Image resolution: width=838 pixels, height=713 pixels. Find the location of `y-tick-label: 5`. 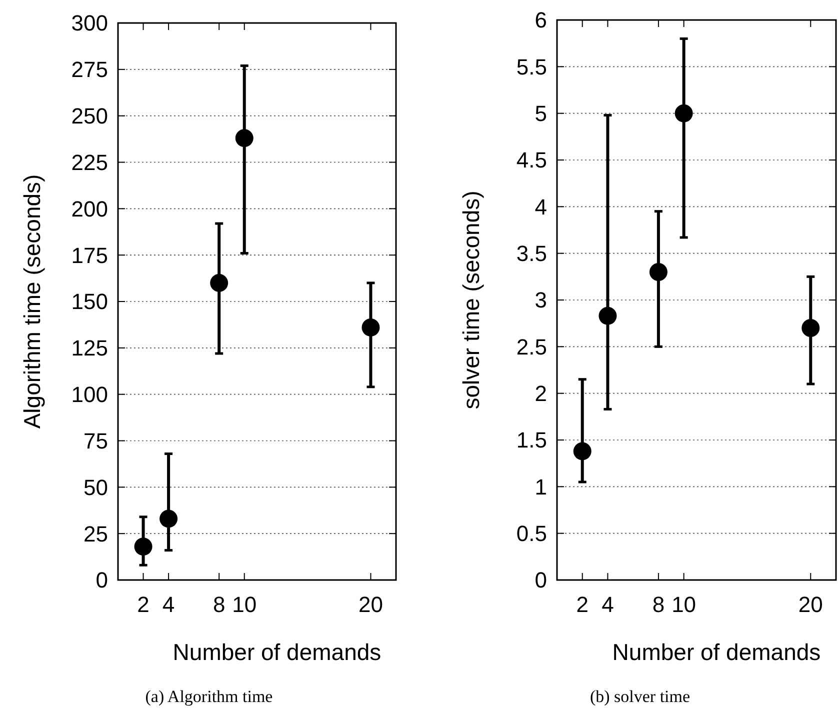

y-tick-label: 5 is located at coordinates (540, 113).